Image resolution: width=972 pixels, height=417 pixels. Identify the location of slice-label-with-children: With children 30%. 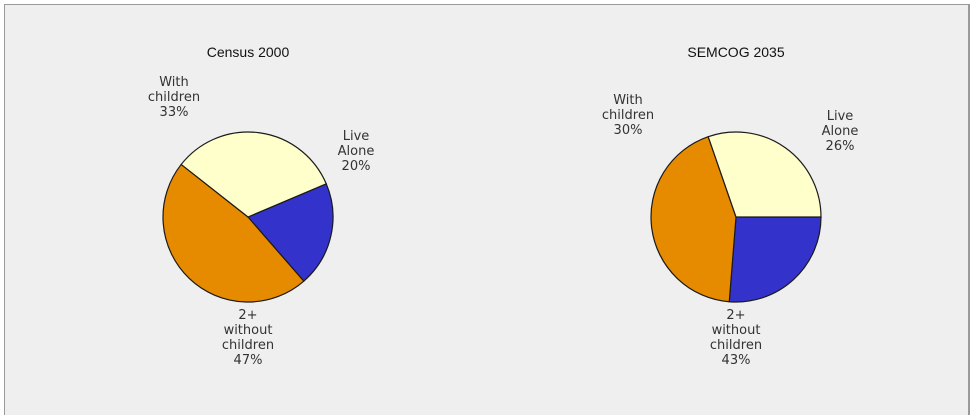
(628, 115).